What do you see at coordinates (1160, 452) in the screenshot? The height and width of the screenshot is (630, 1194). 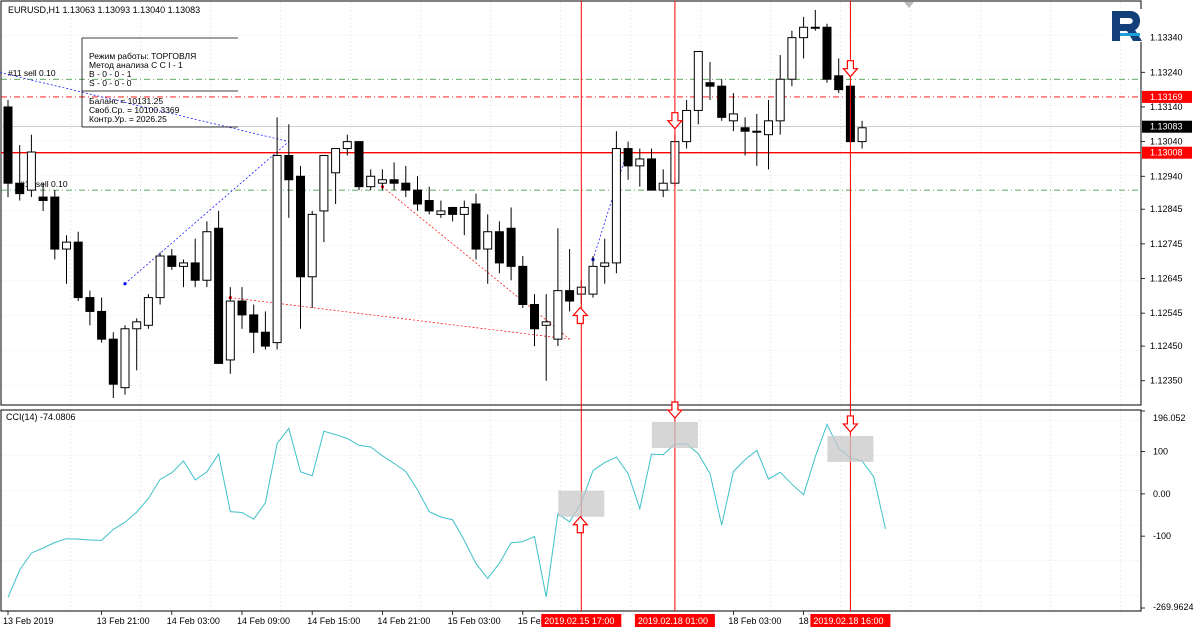 I see `cci-tick-label: 100` at bounding box center [1160, 452].